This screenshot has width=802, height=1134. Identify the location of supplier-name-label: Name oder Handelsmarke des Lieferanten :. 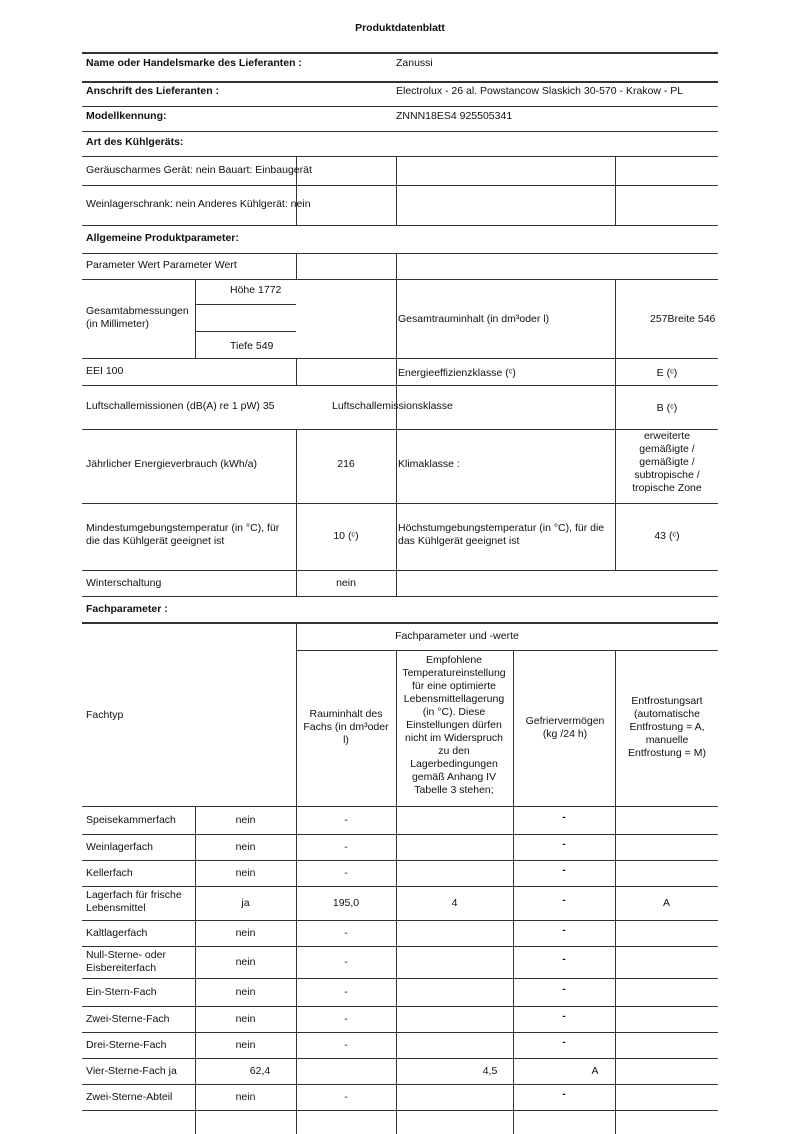
(194, 63).